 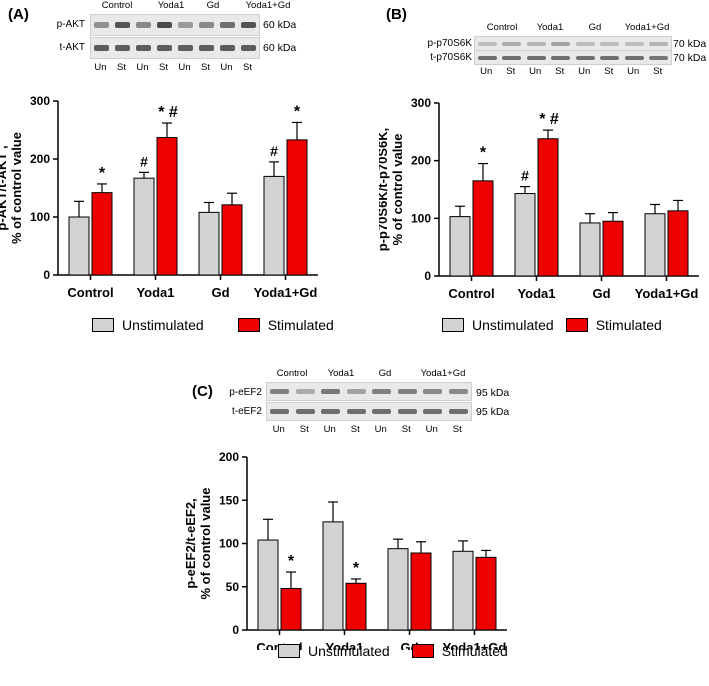 I want to click on legend-swatch-stimulated, so click(x=576, y=325).